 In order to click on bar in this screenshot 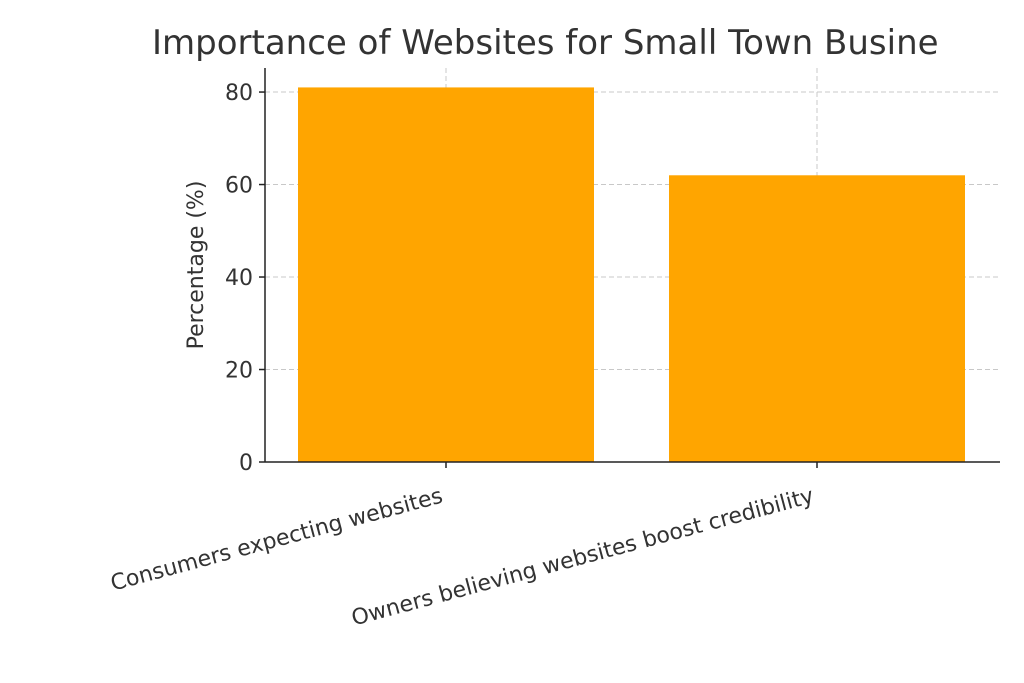, I will do `click(817, 319)`.